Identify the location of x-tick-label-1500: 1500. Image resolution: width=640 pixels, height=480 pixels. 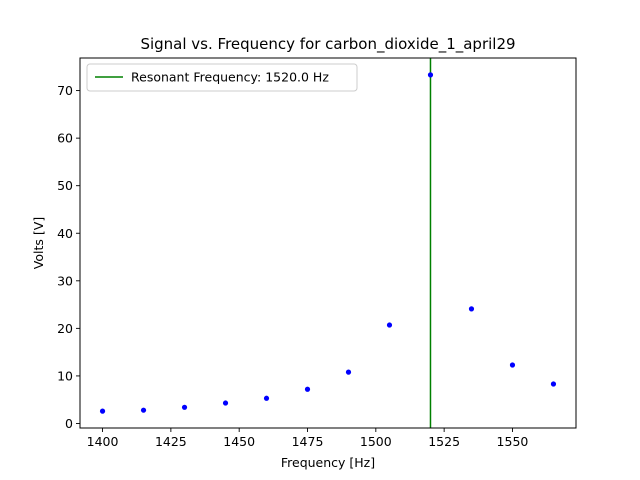
(376, 441).